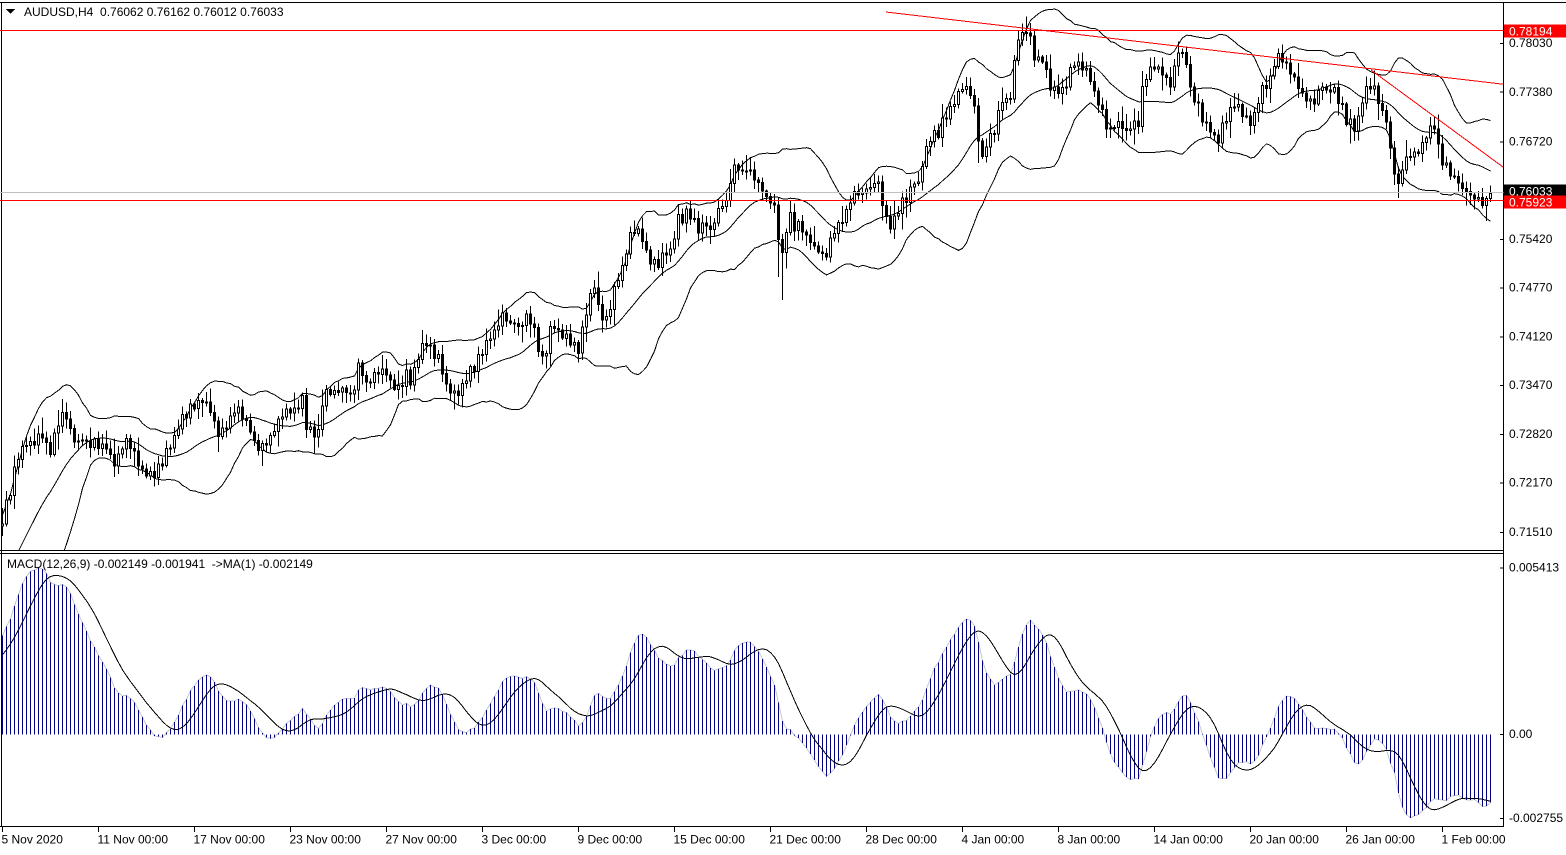 This screenshot has width=1566, height=855. Describe the element at coordinates (1381, 840) in the screenshot. I see `svg-text: 26 Jan 00:00` at that location.